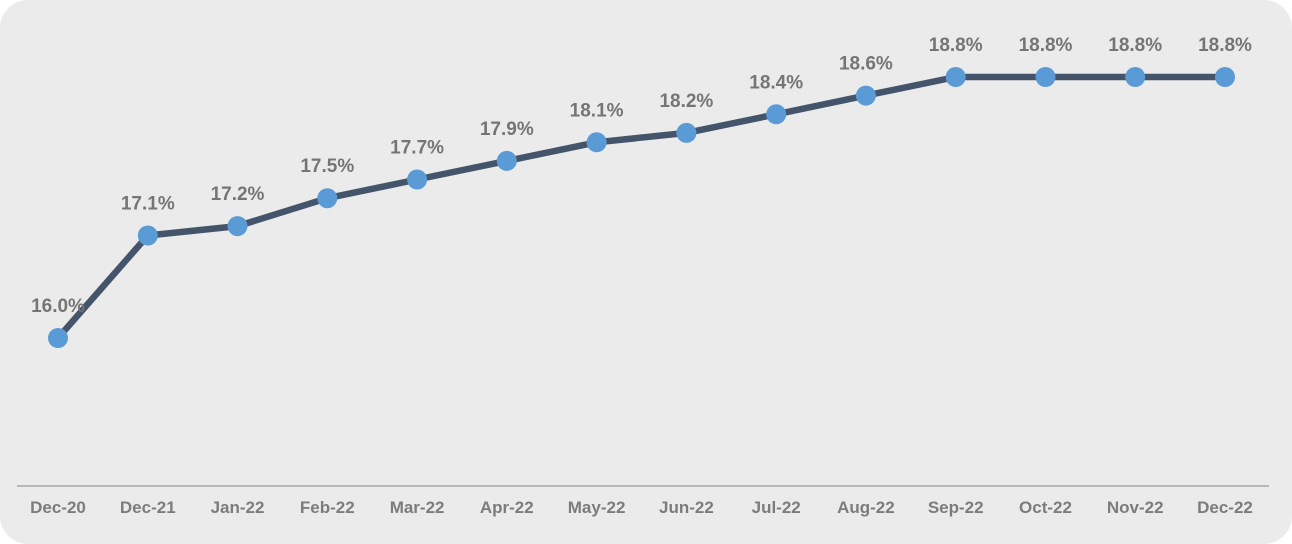 The height and width of the screenshot is (544, 1292). I want to click on data-label: 17.5%, so click(327, 166).